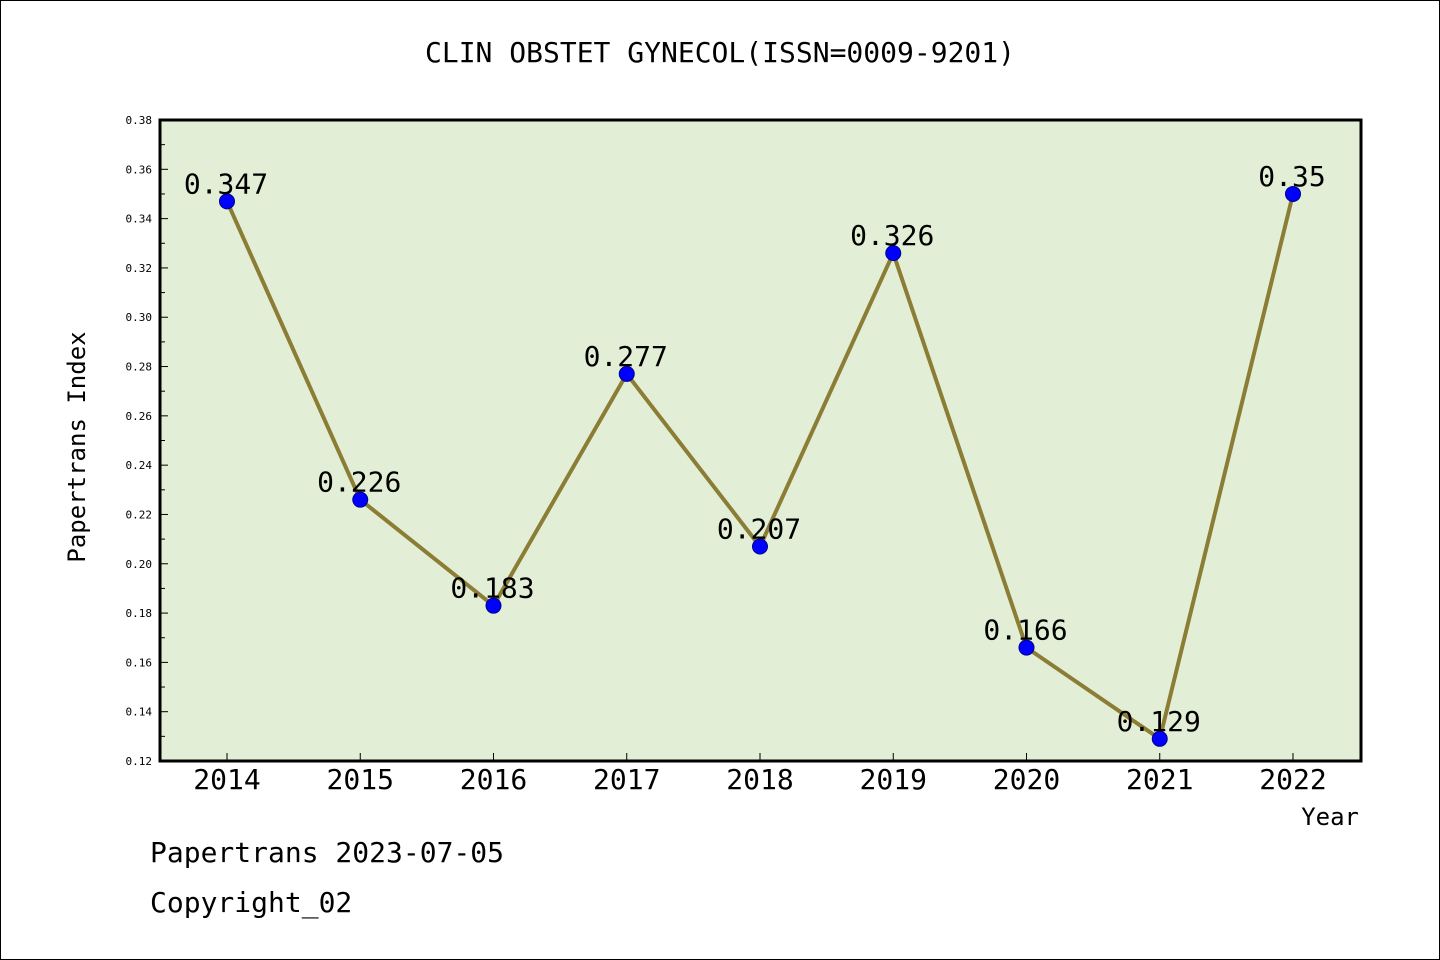 The image size is (1440, 960). Describe the element at coordinates (139, 416) in the screenshot. I see `y-tick-label: 0.26` at that location.